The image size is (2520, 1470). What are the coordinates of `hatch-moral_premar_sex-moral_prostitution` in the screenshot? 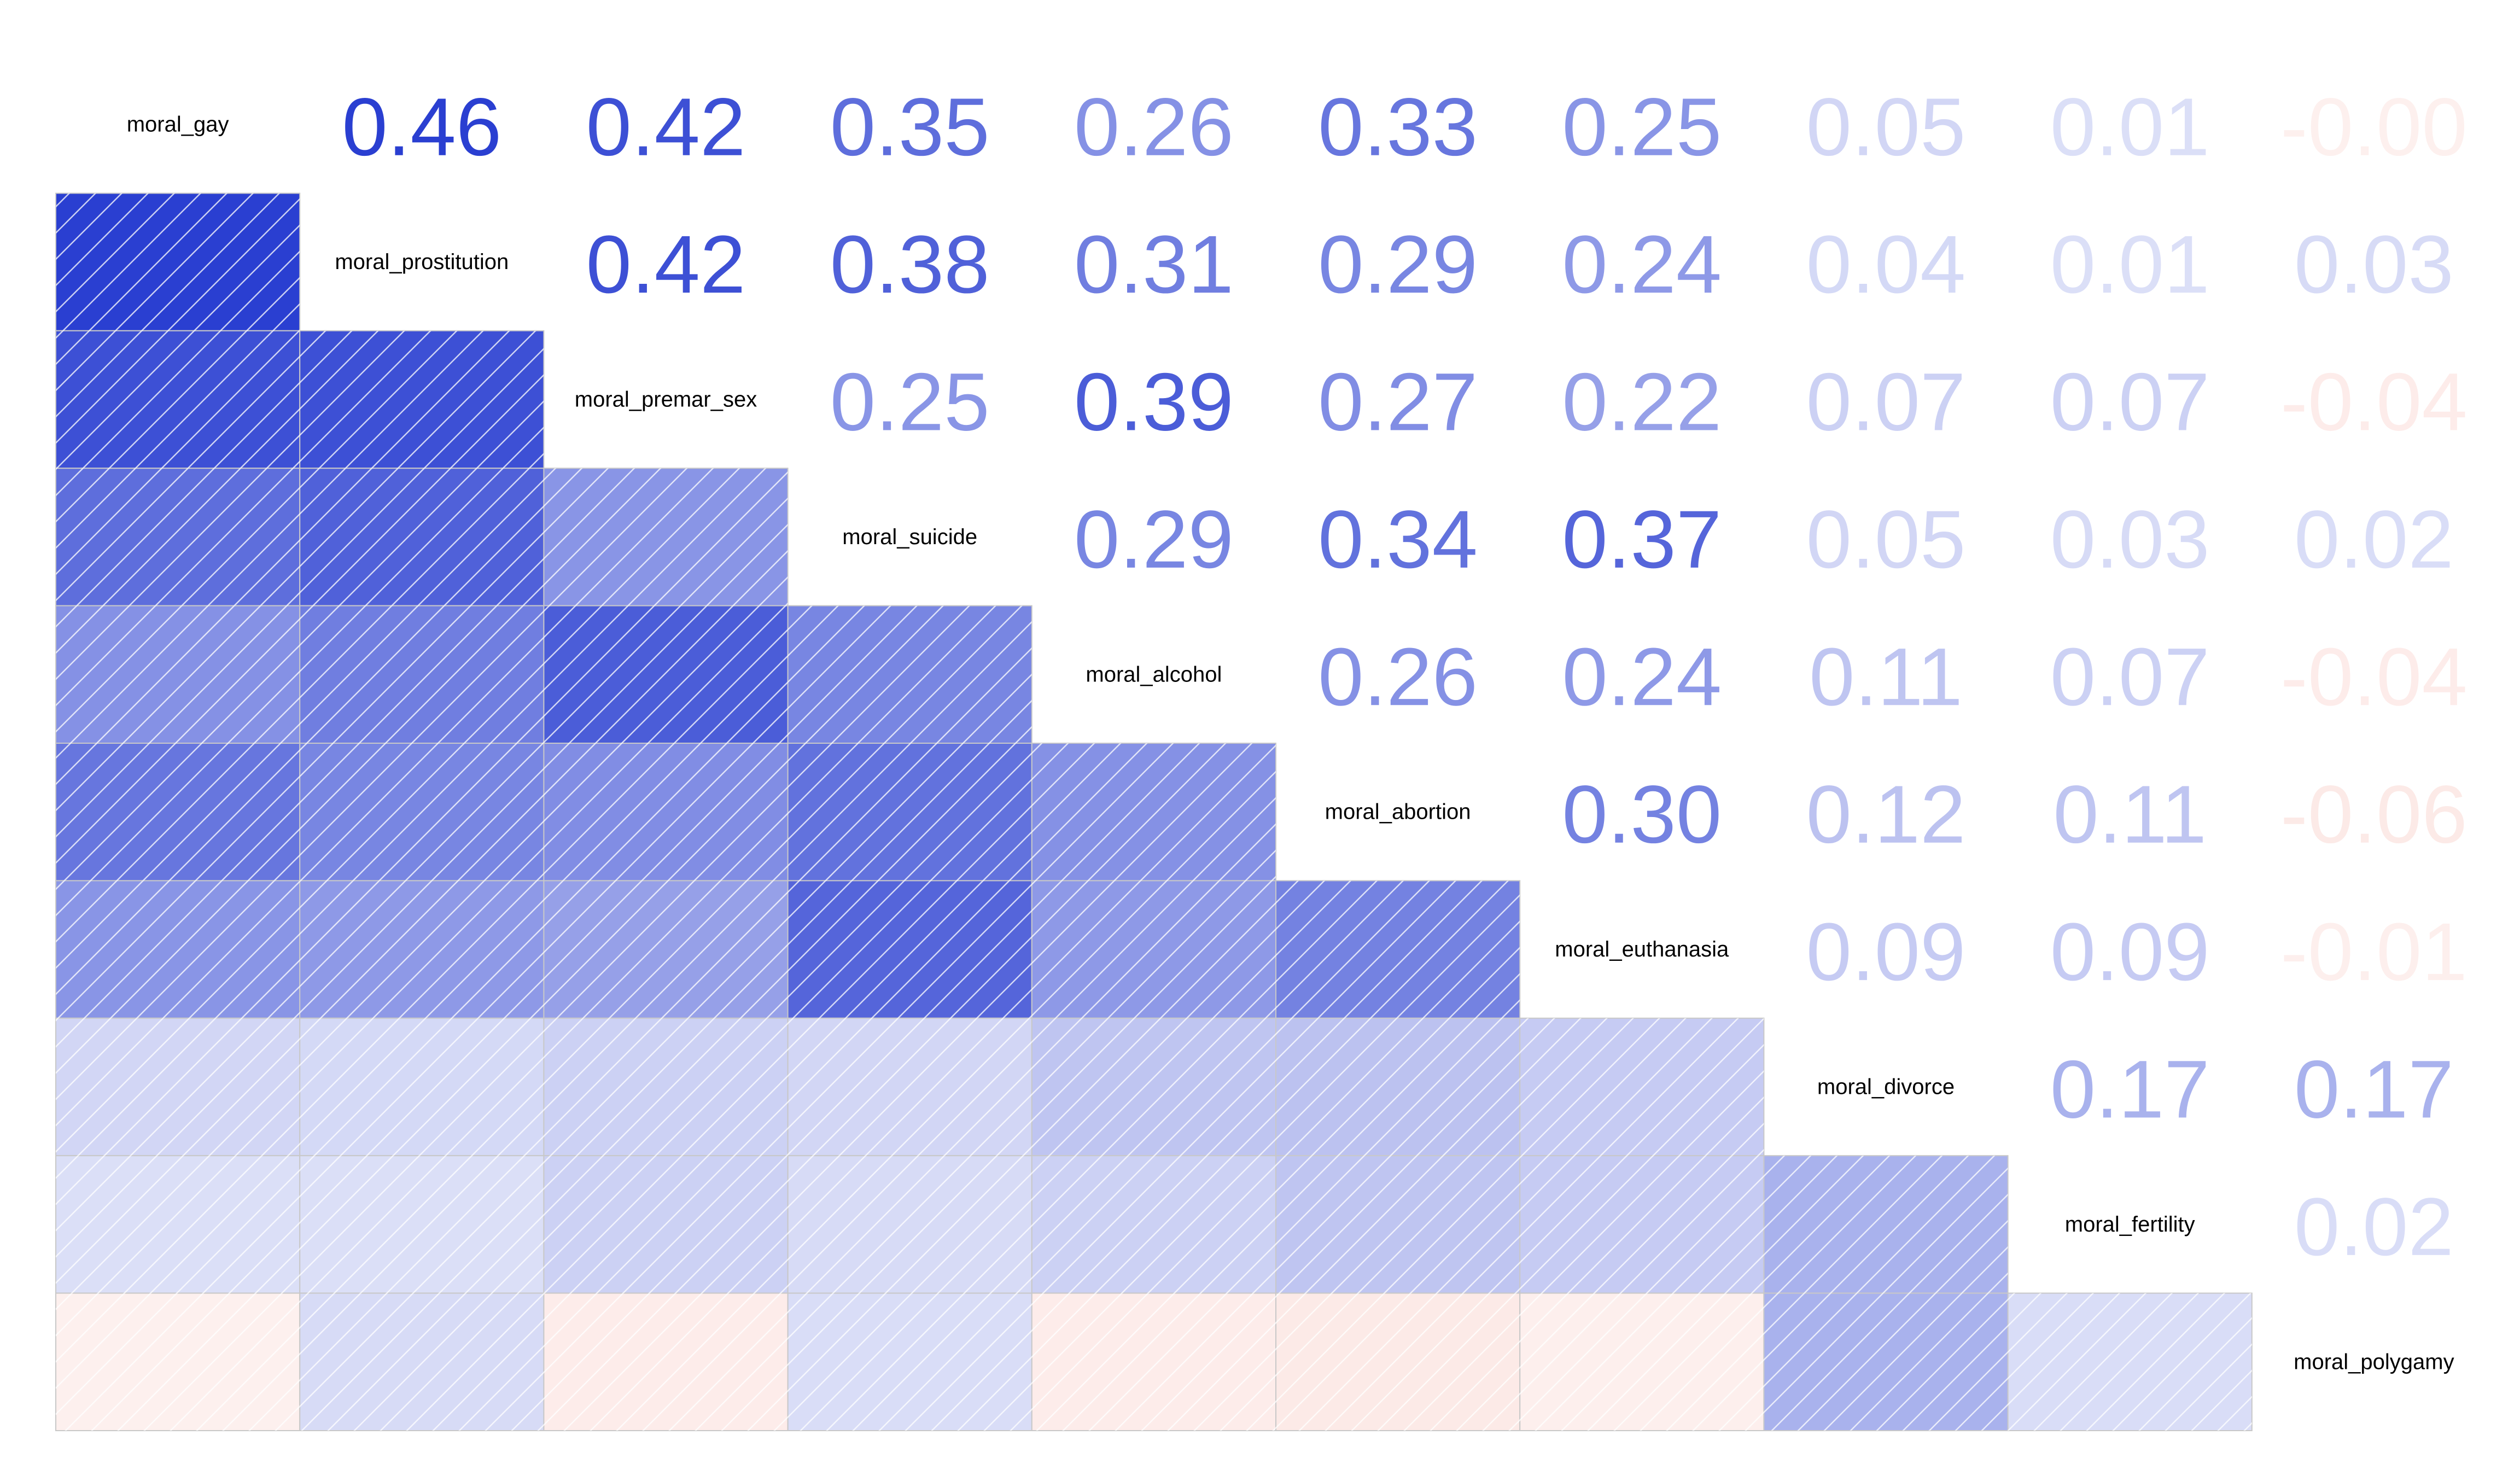 It's located at (422, 399).